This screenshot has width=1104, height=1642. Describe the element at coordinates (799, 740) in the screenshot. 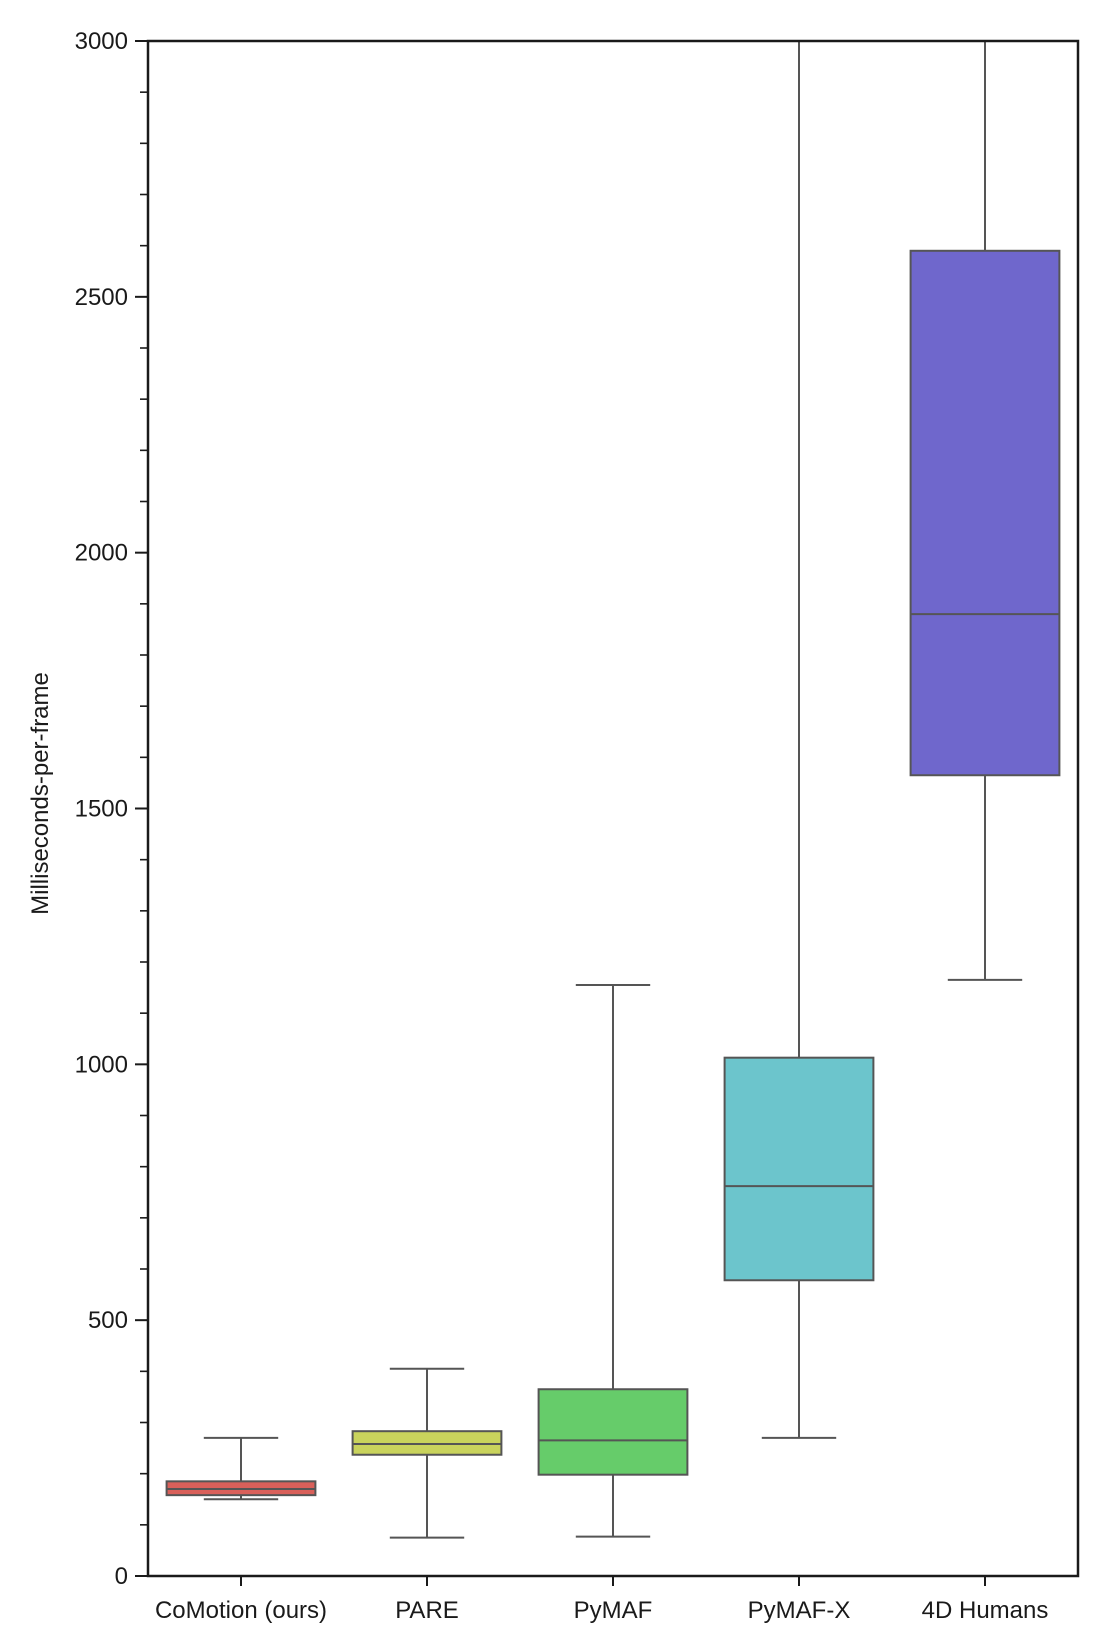

I see `box-pymaf-x` at that location.